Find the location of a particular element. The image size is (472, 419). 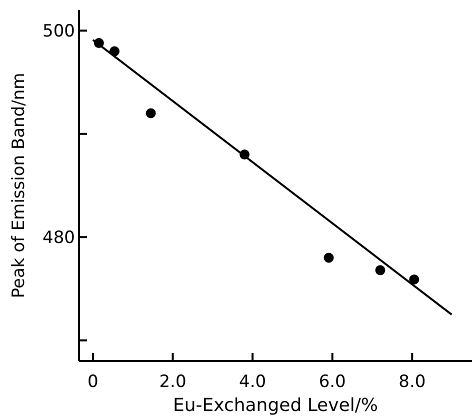

x-tick-label: 6.0 is located at coordinates (332, 382).